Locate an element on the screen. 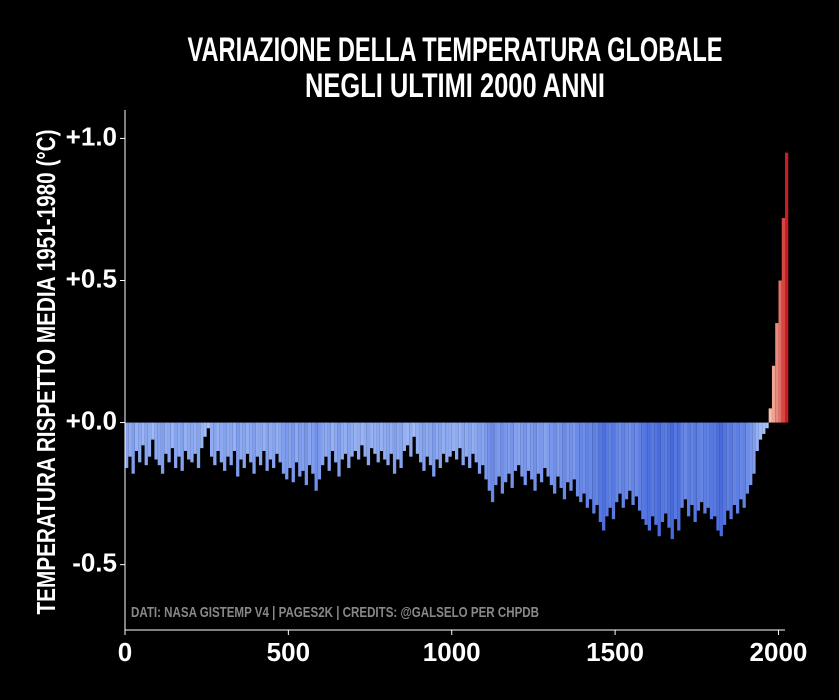  y-tick-label: +0.5 is located at coordinates (91, 278).